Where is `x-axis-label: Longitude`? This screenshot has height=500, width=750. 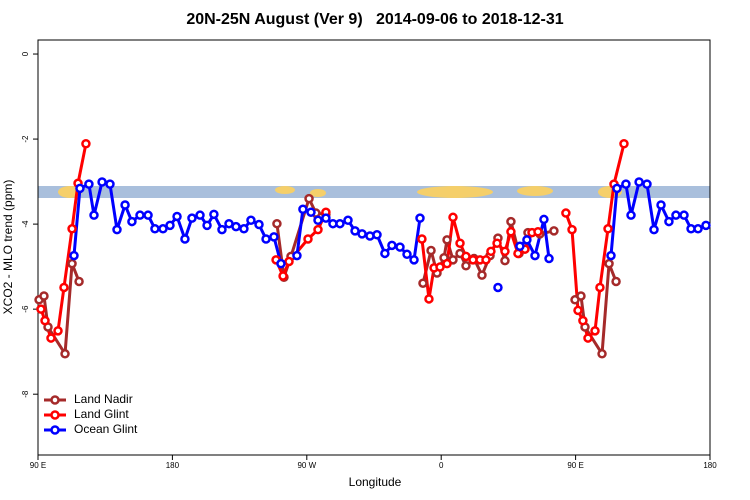 x-axis-label: Longitude is located at coordinates (375, 482).